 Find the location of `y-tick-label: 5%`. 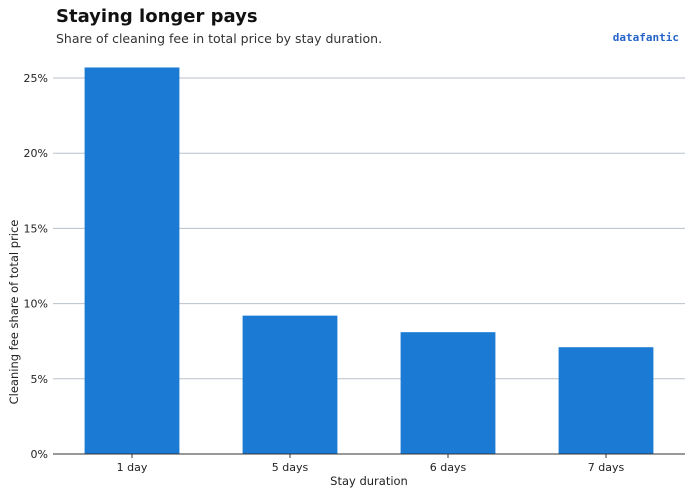

y-tick-label: 5% is located at coordinates (39, 379).